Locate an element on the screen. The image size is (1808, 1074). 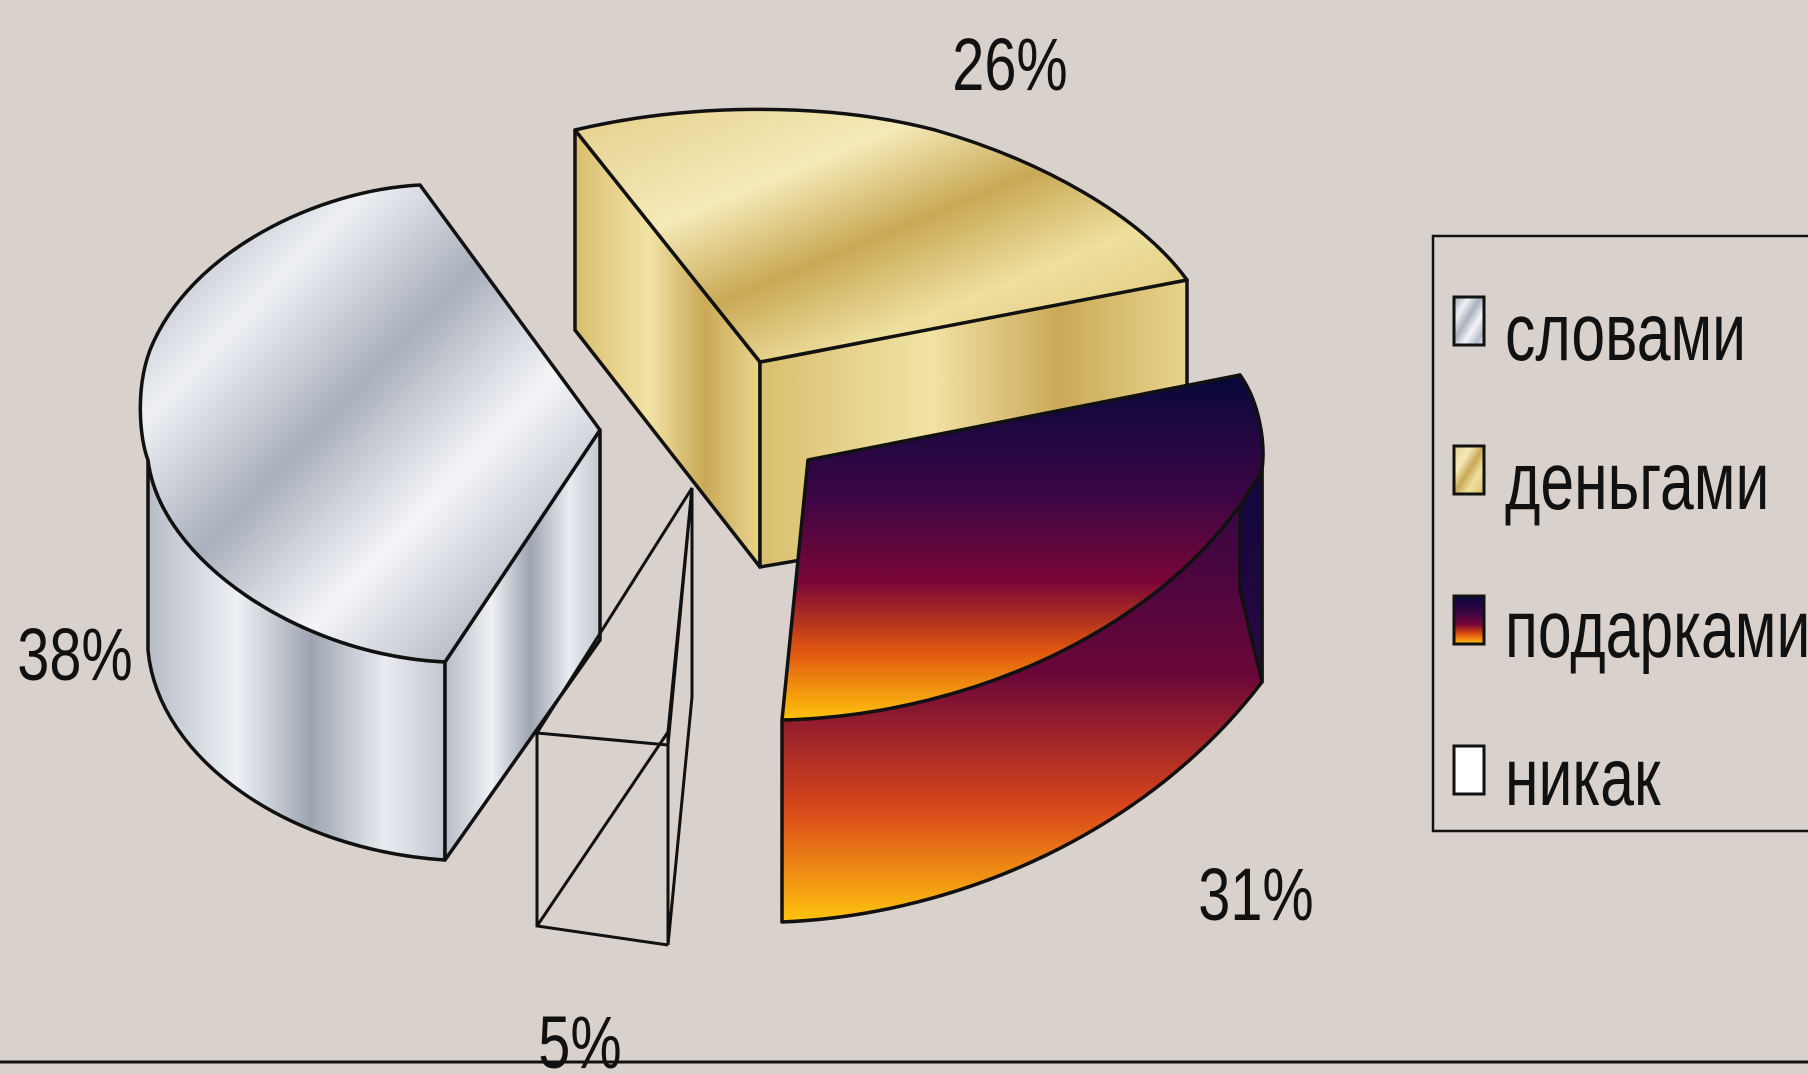
legend: словами деньгами подарками никак is located at coordinates (1619, 533).